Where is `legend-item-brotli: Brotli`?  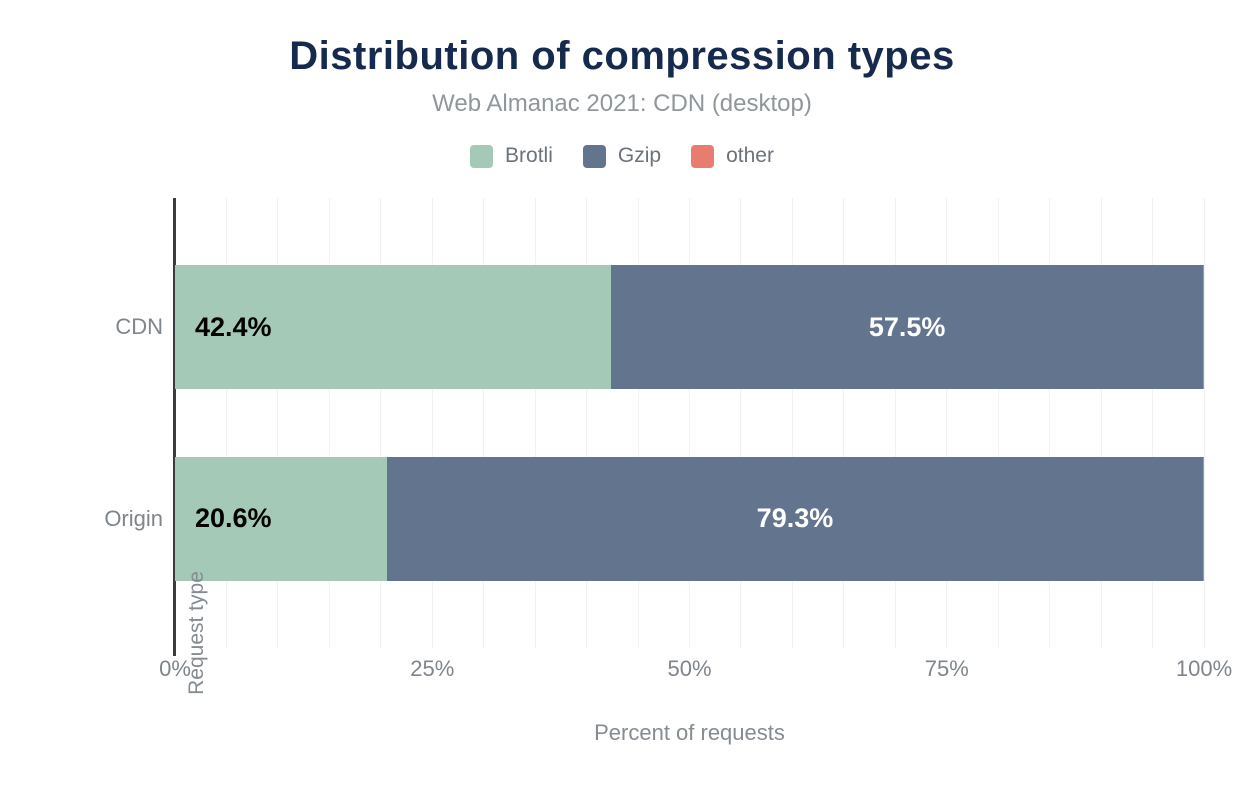 legend-item-brotli: Brotli is located at coordinates (511, 156).